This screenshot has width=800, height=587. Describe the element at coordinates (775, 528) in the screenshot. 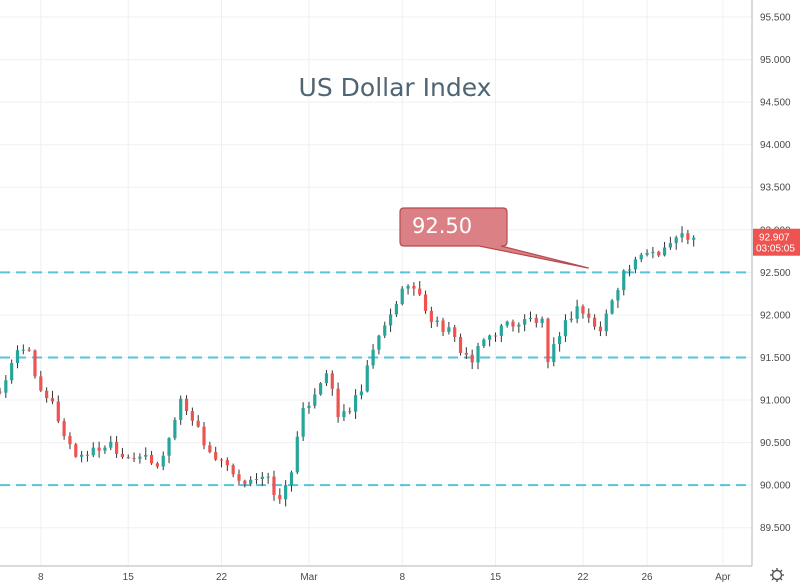

I see `y-tick-label: 89.500` at that location.